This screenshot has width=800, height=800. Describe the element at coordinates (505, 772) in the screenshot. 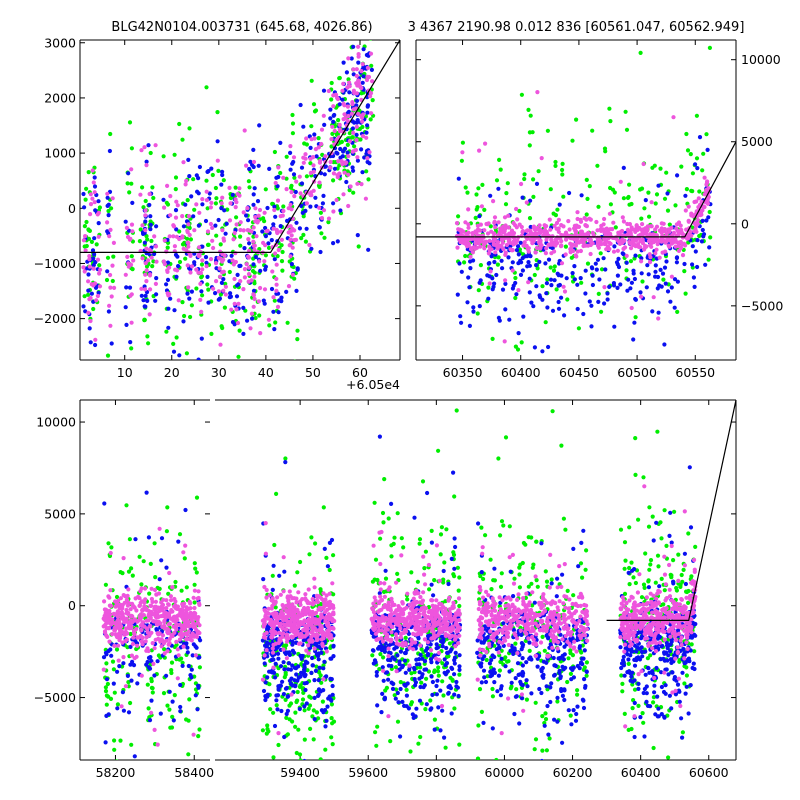

I see `full-seg-b-x-tick-label: 60000` at that location.